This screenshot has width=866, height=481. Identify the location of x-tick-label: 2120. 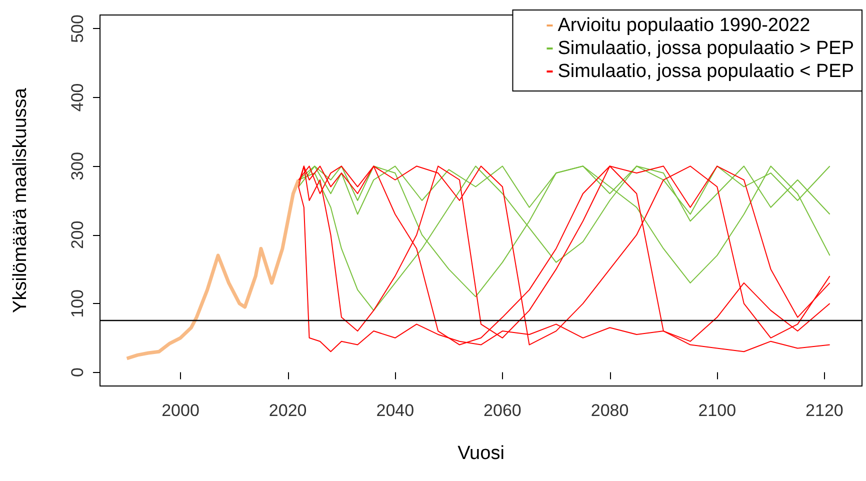
(825, 410).